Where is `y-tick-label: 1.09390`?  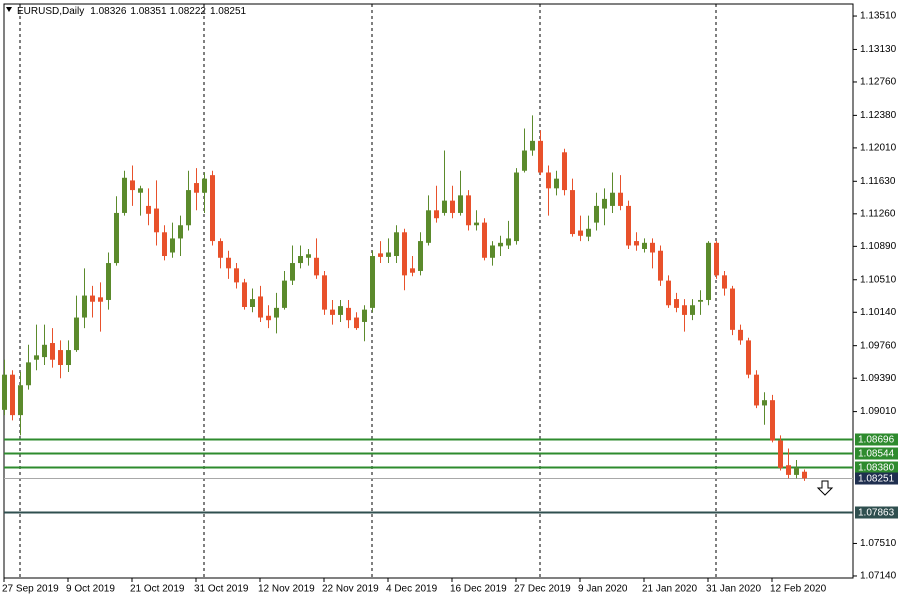
y-tick-label: 1.09390 is located at coordinates (878, 378).